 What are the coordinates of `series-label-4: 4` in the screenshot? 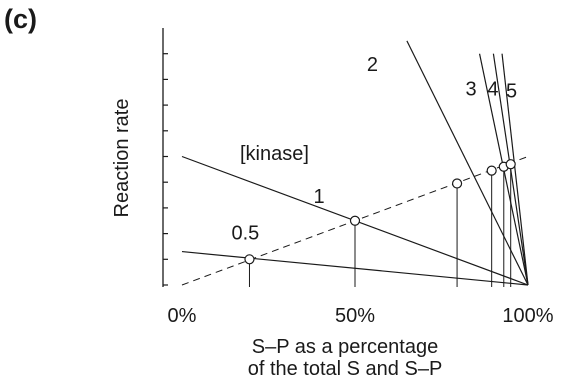 It's located at (492, 90).